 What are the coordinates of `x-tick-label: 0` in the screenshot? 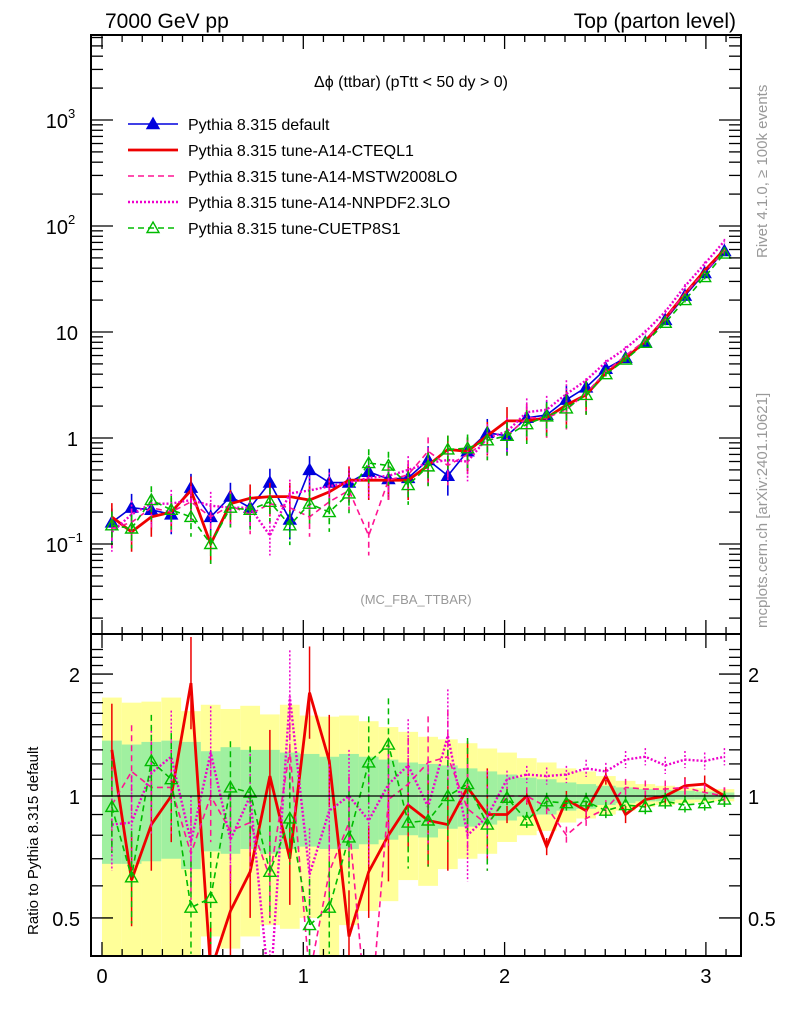 It's located at (101, 977).